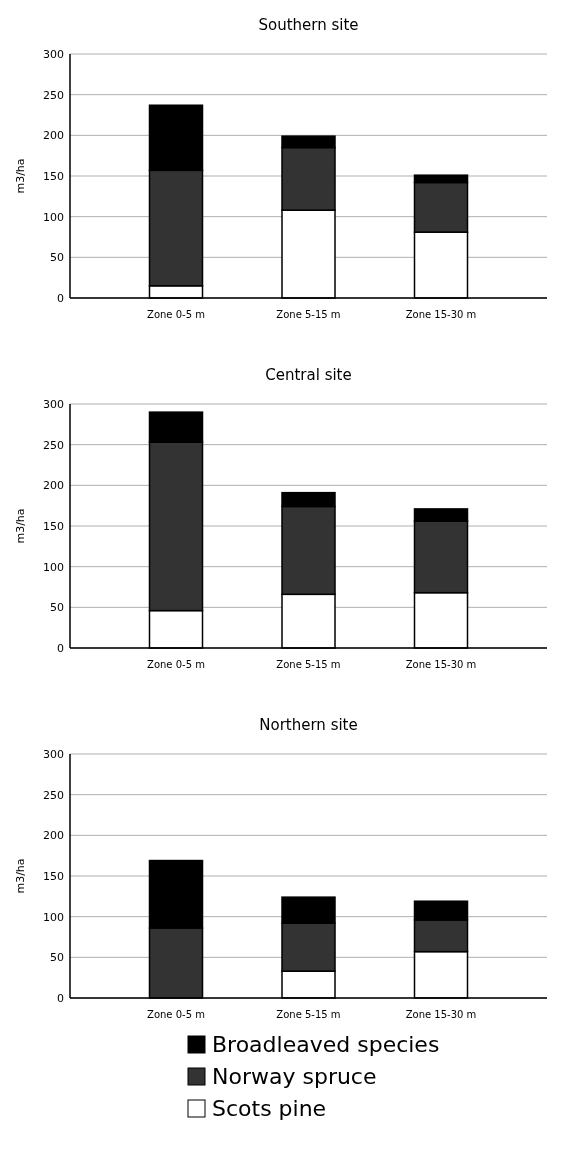  Describe the element at coordinates (269, 1108) in the screenshot. I see `legend-label: Scots pine` at that location.